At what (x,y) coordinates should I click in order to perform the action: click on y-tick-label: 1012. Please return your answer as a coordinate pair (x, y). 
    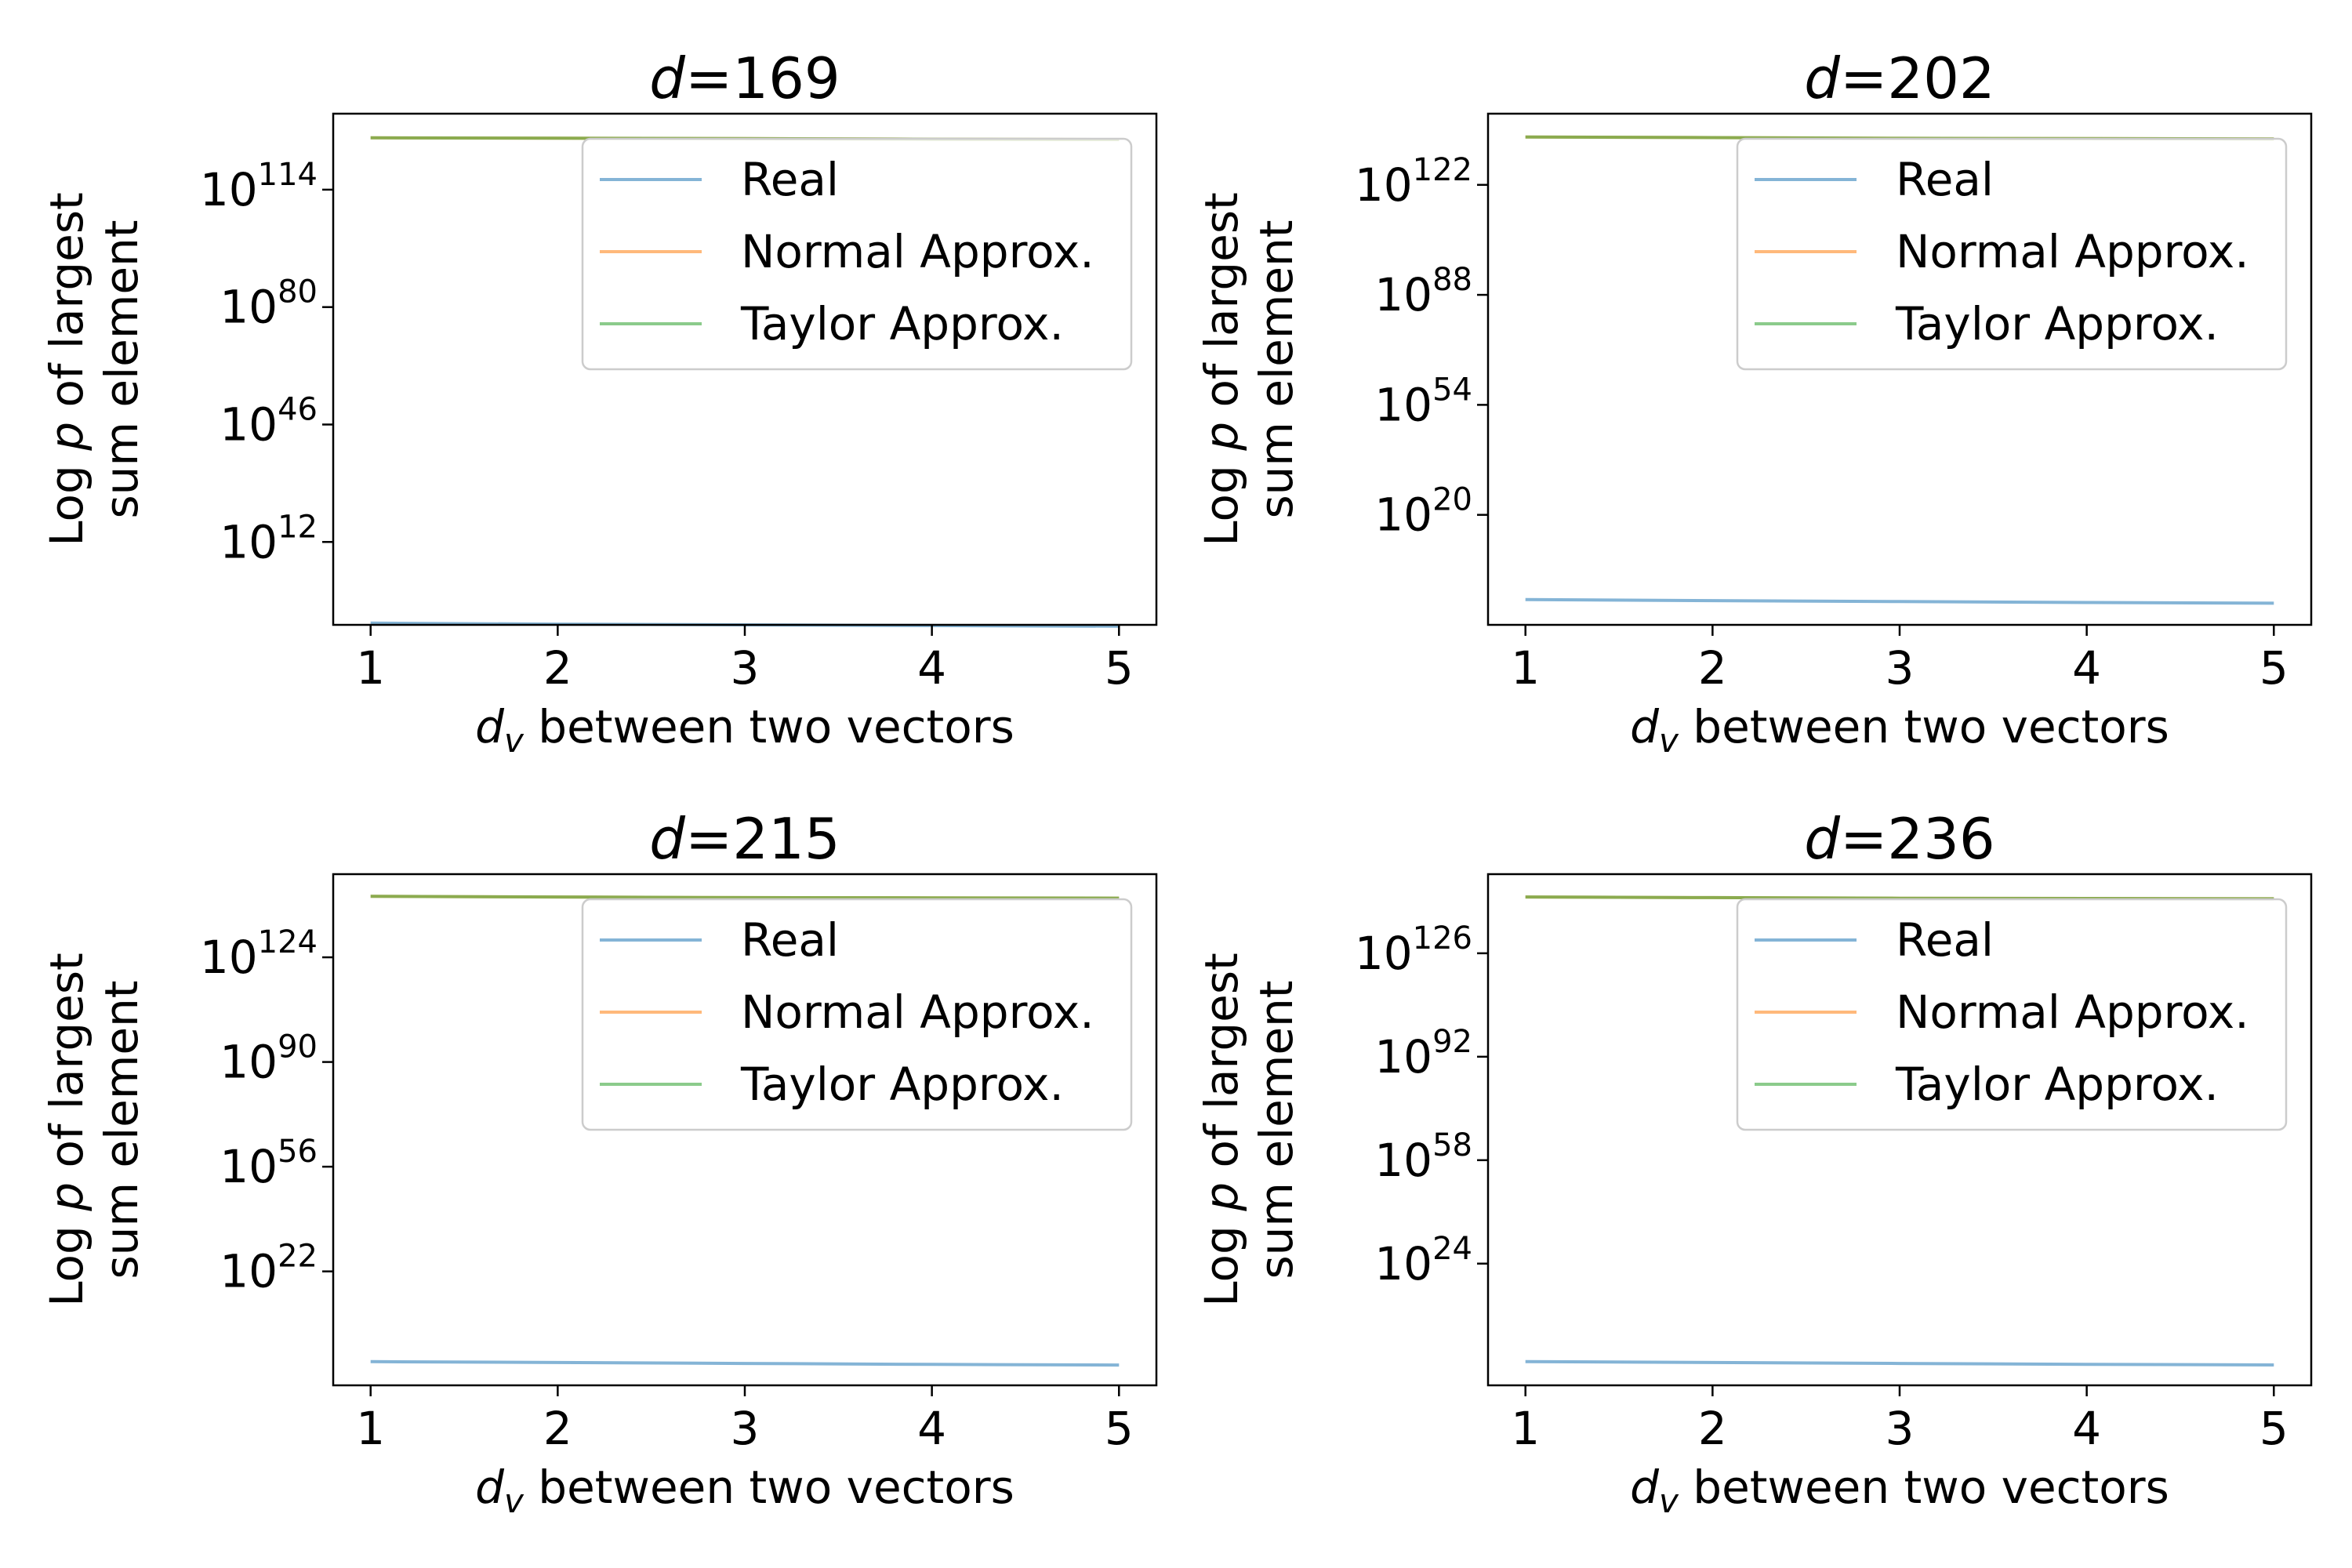
    Looking at the image, I should click on (269, 538).